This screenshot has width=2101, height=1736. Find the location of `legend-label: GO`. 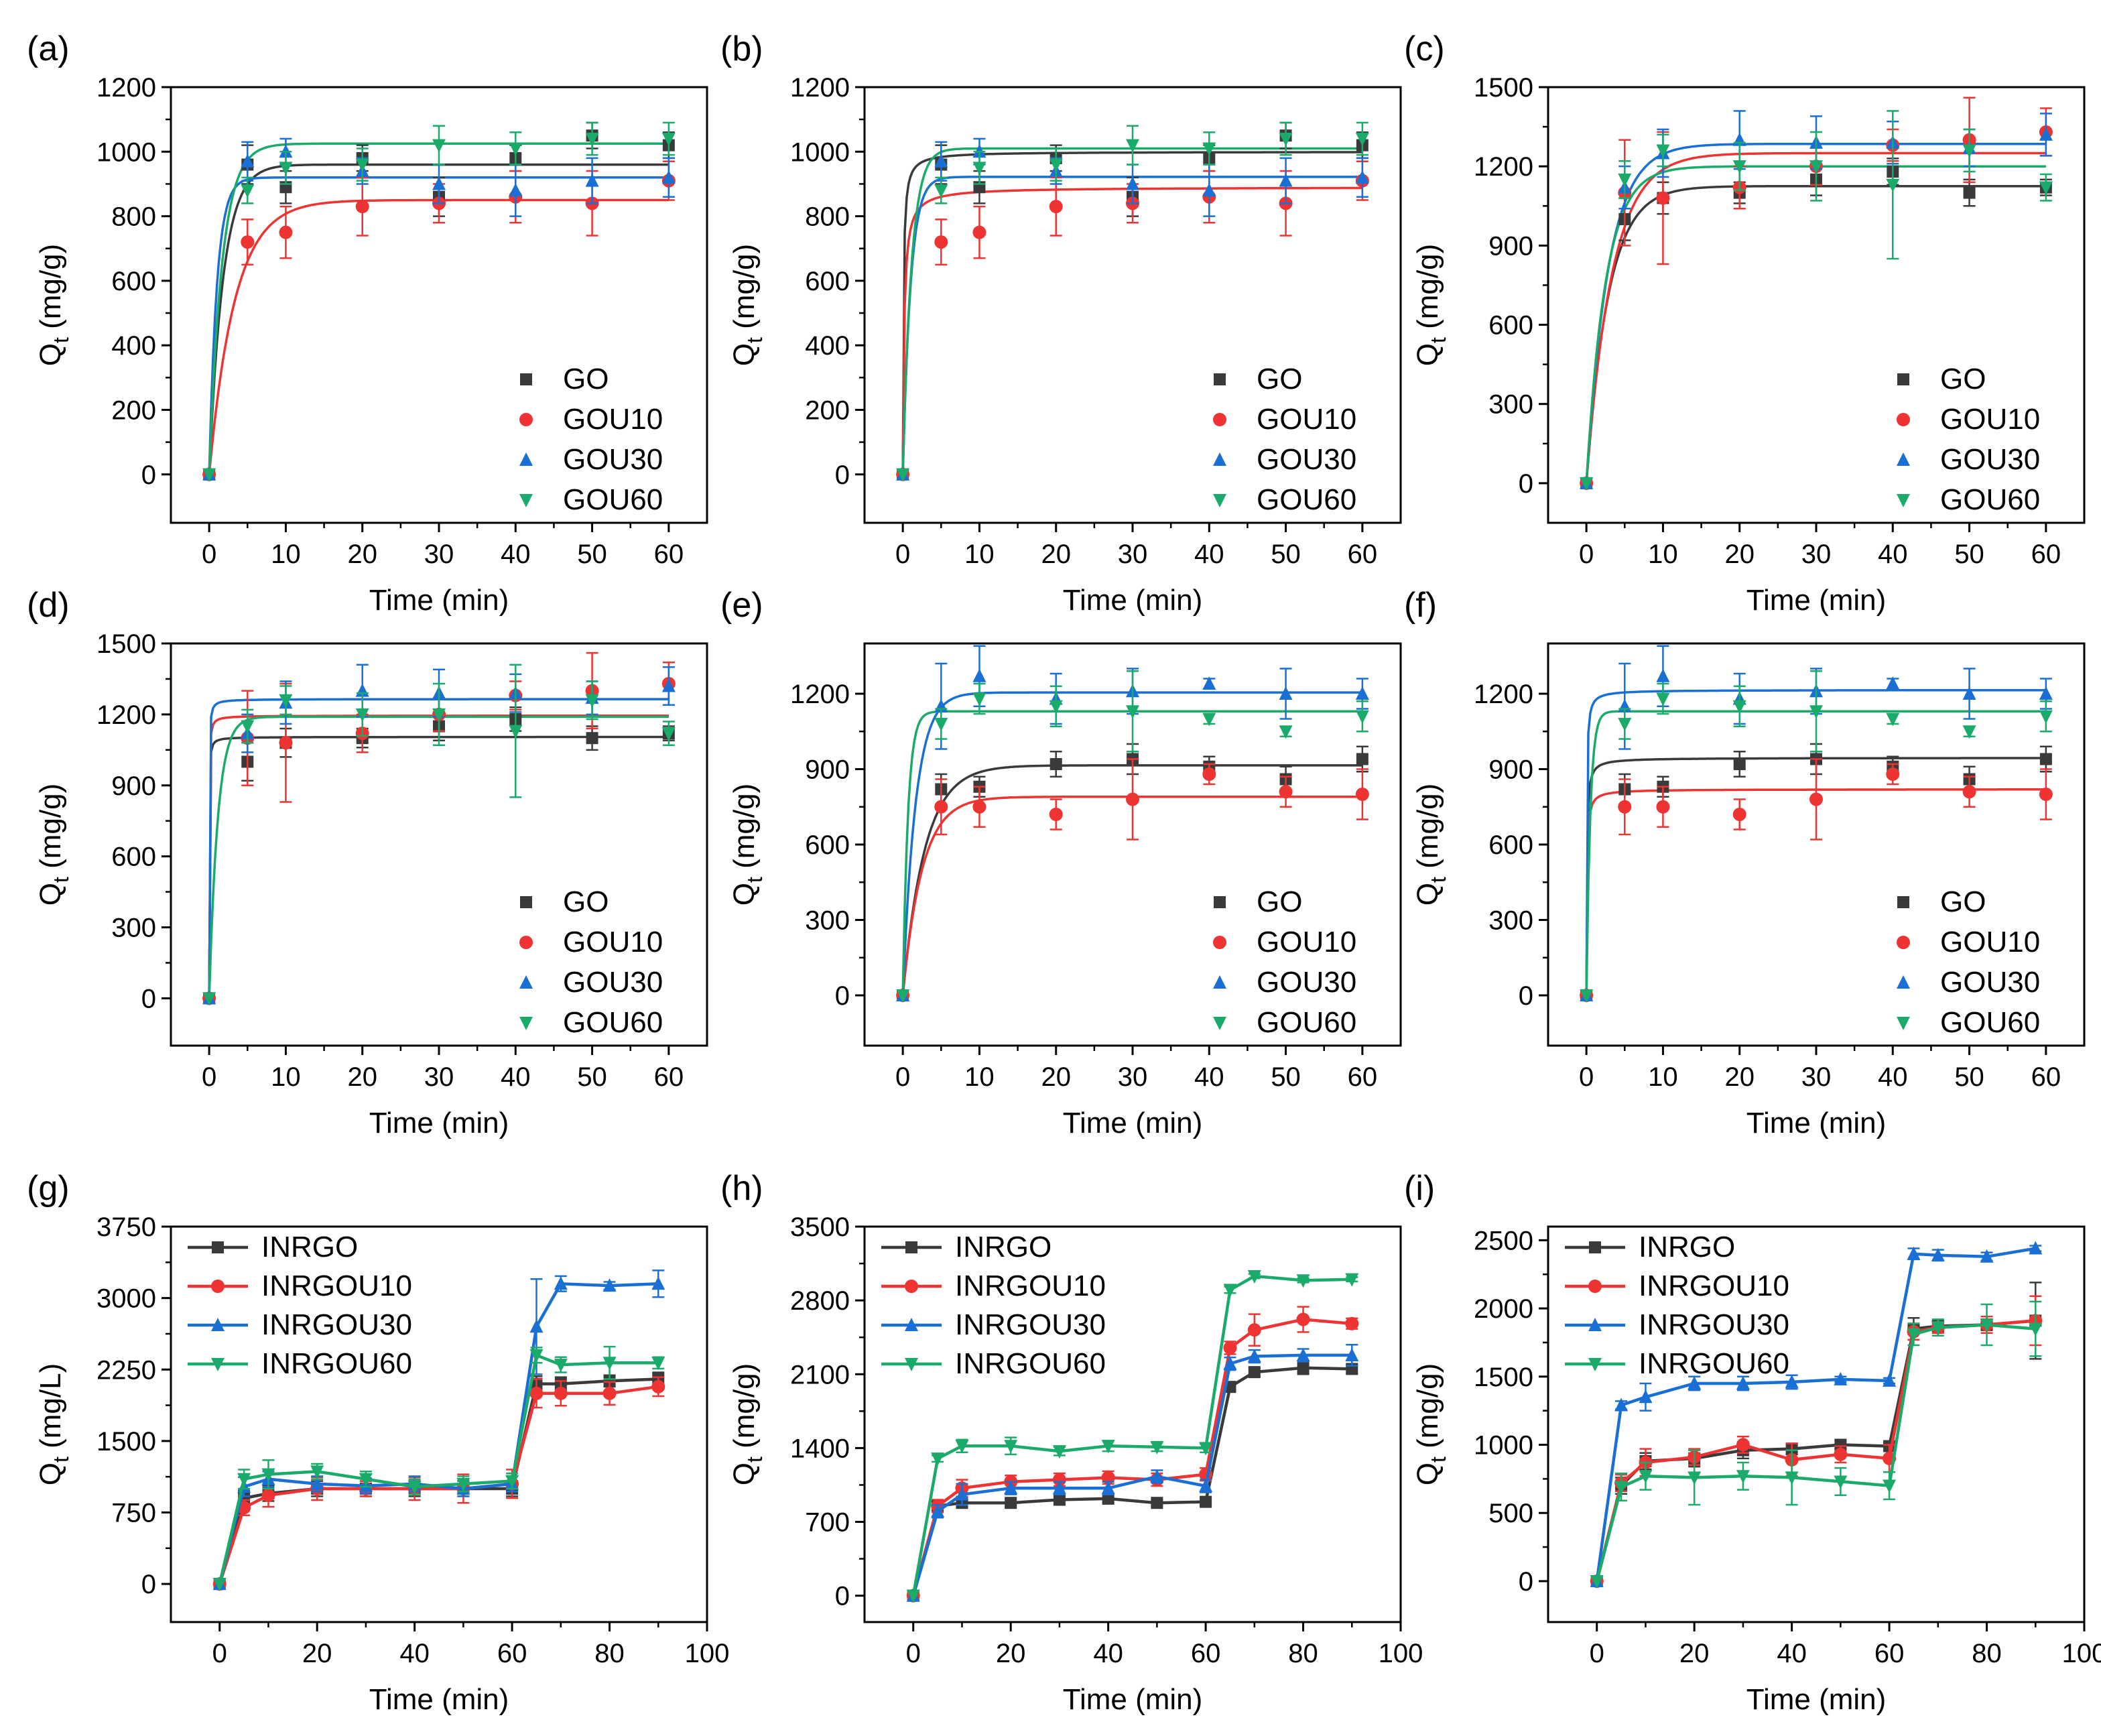

legend-label: GO is located at coordinates (1279, 379).